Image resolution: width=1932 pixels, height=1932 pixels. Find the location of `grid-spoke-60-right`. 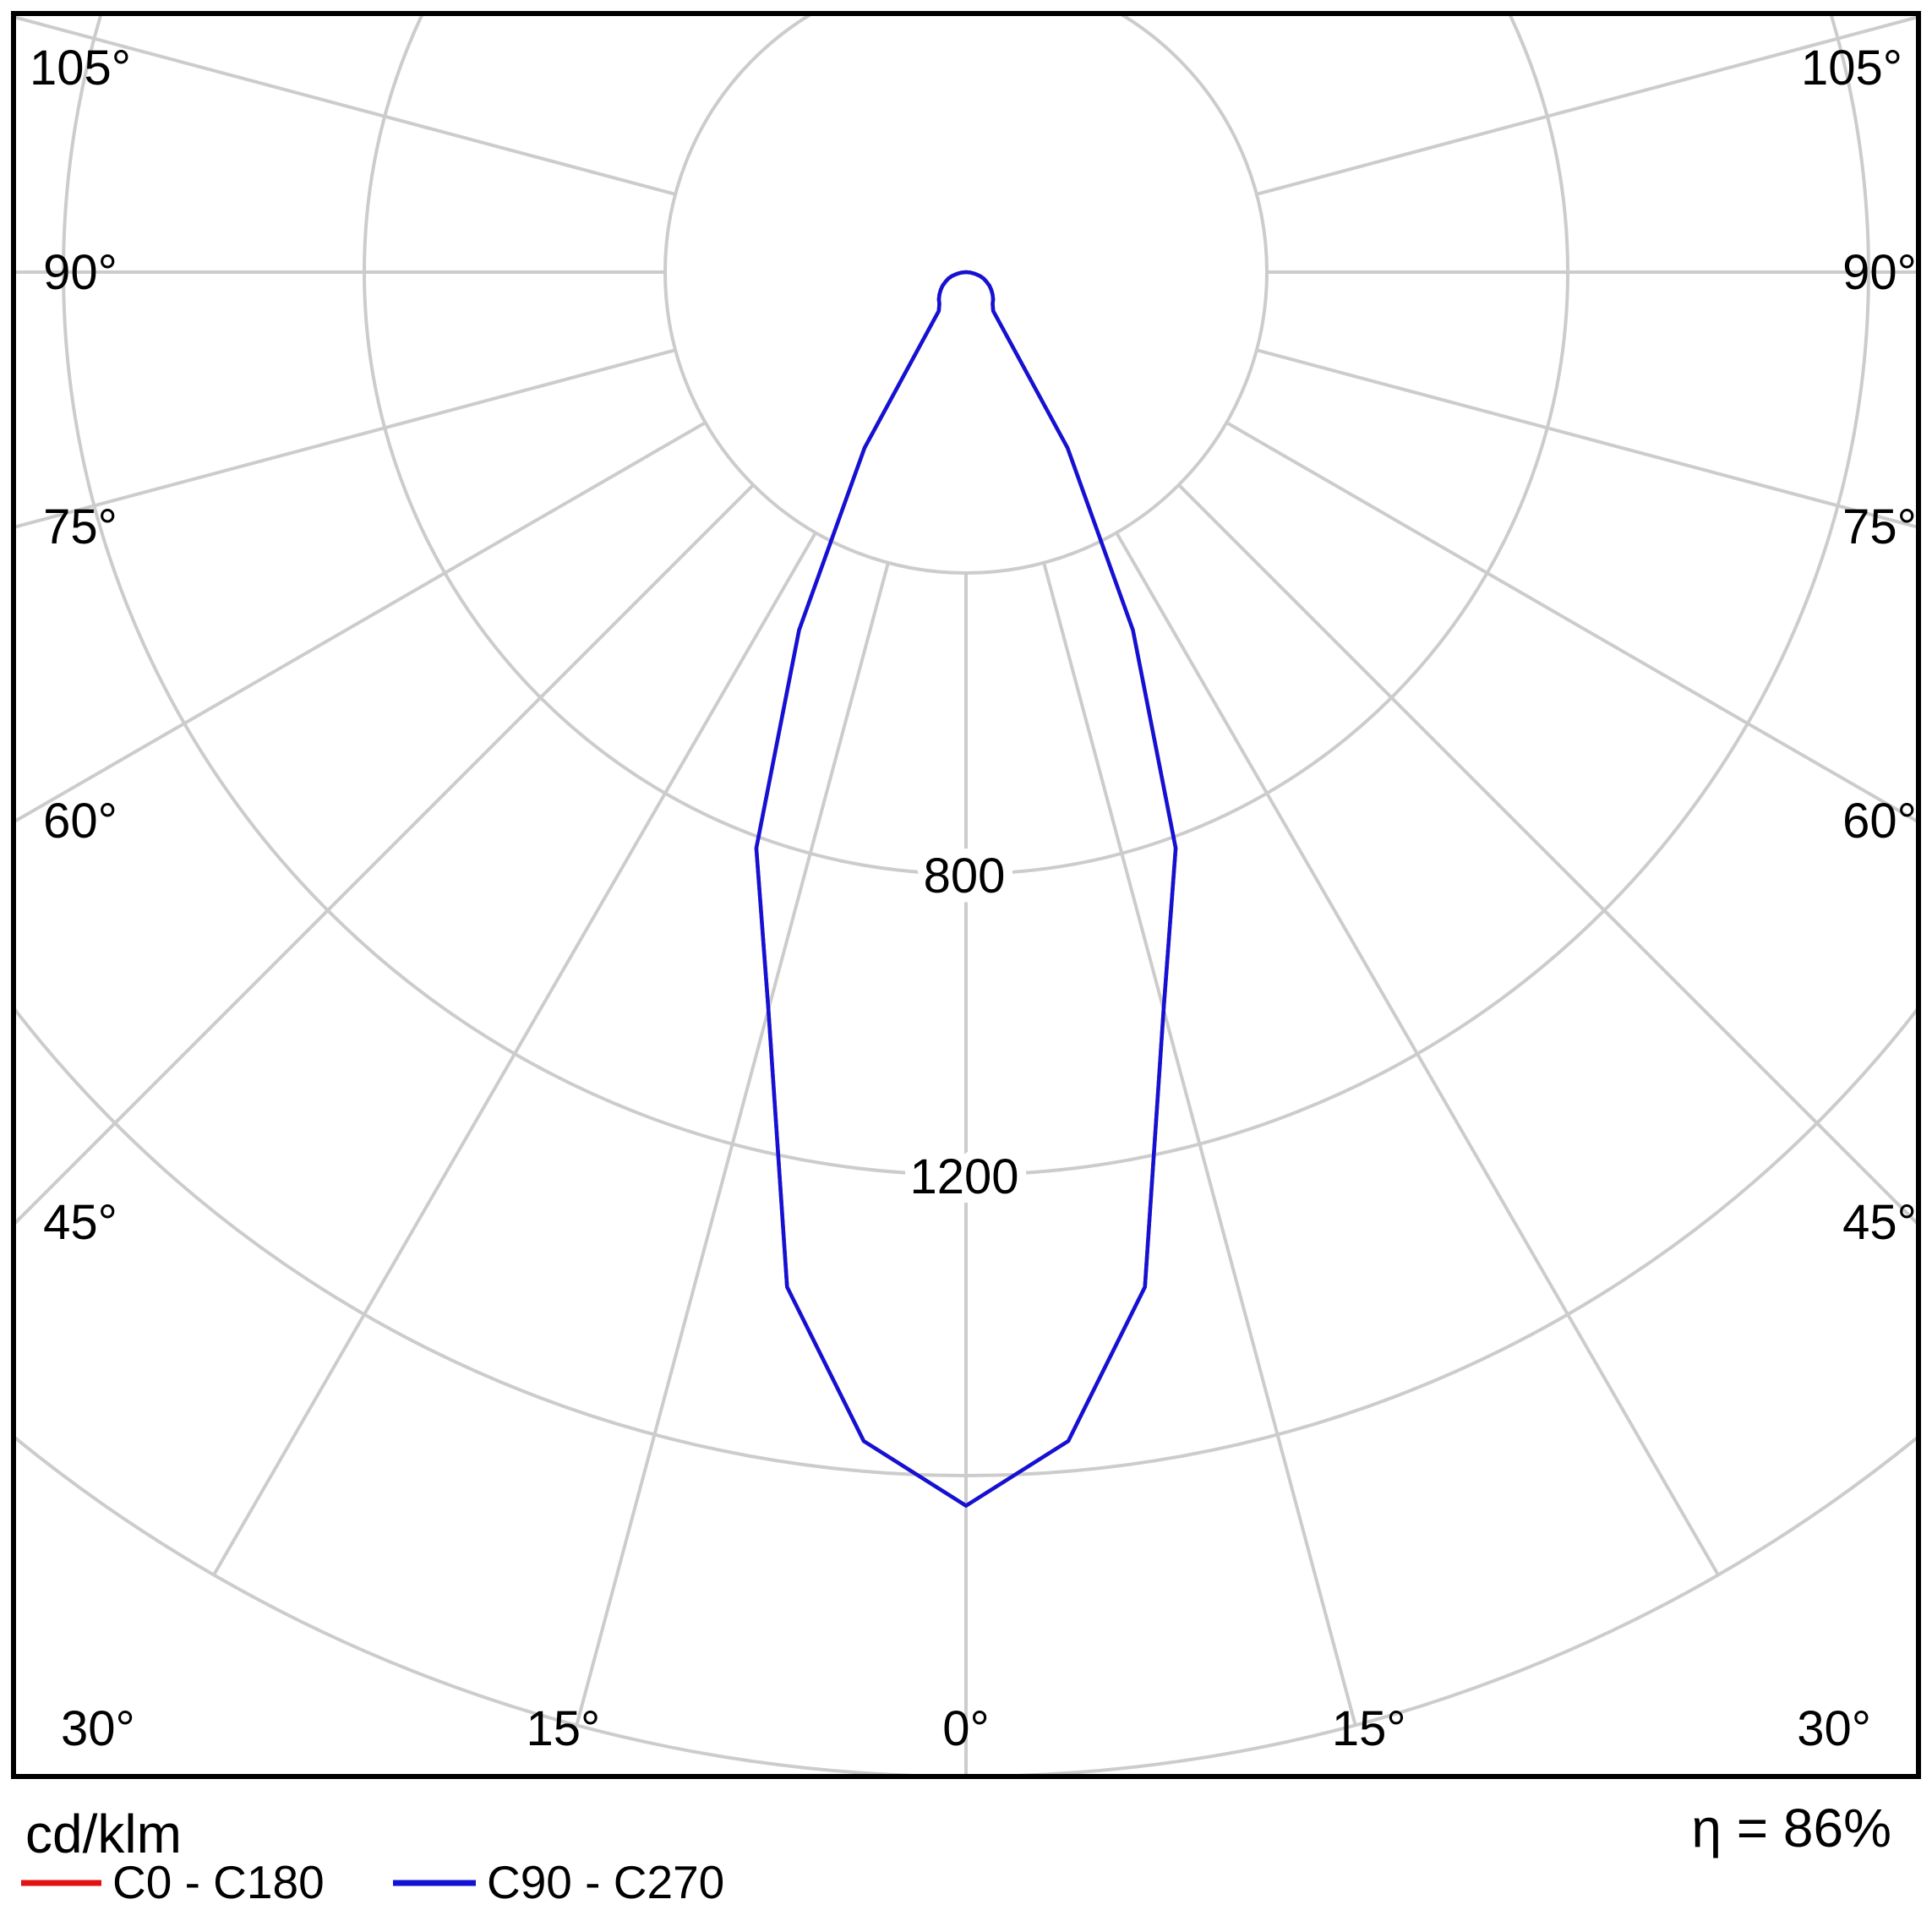

grid-spoke-60-right is located at coordinates (1570, 622).